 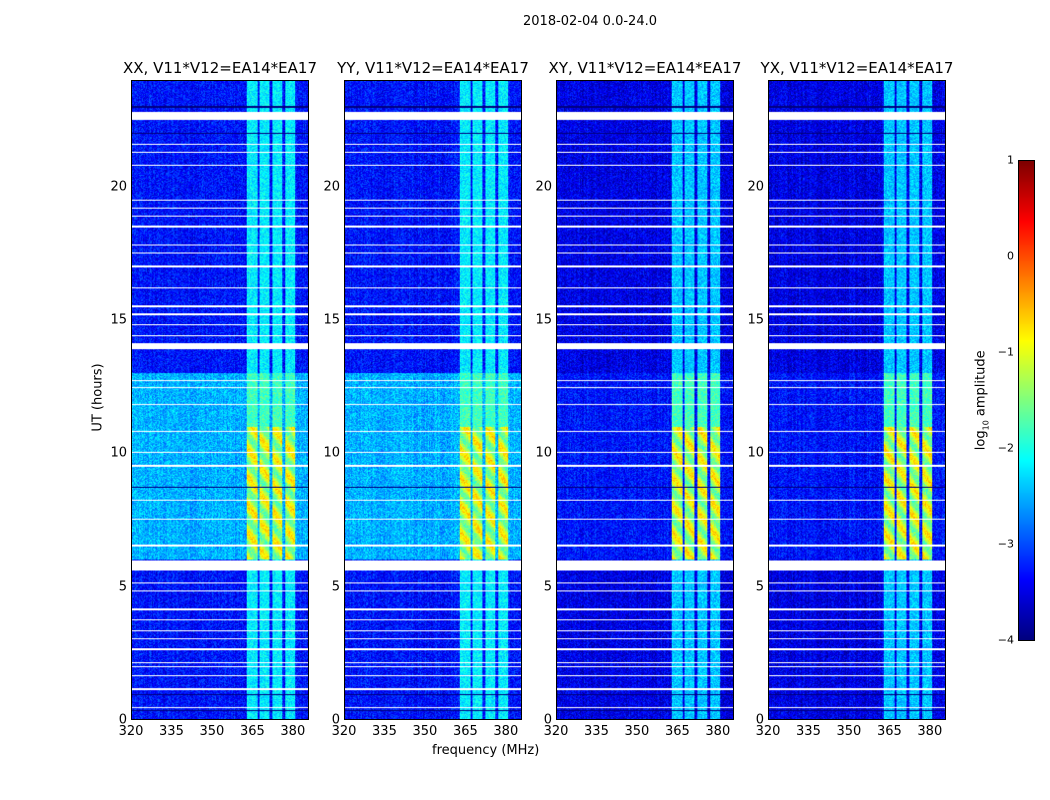 I want to click on colorbar-tick-label: −3, so click(x=1005, y=544).